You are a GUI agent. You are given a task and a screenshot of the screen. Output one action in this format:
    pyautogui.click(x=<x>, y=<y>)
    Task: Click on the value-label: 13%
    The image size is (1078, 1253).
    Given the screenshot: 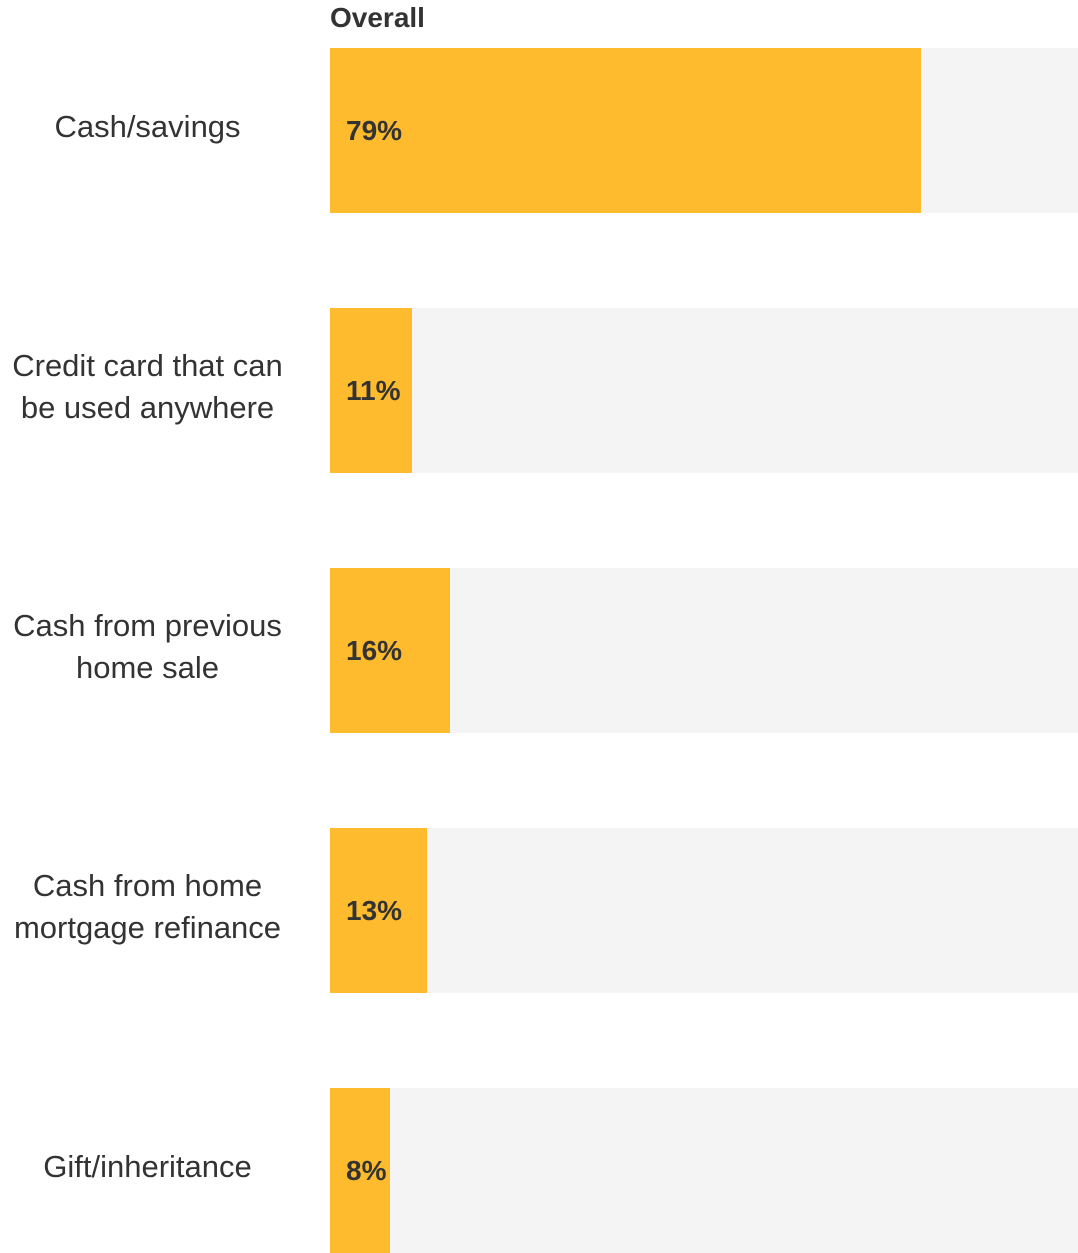 What is the action you would take?
    pyautogui.click(x=374, y=910)
    